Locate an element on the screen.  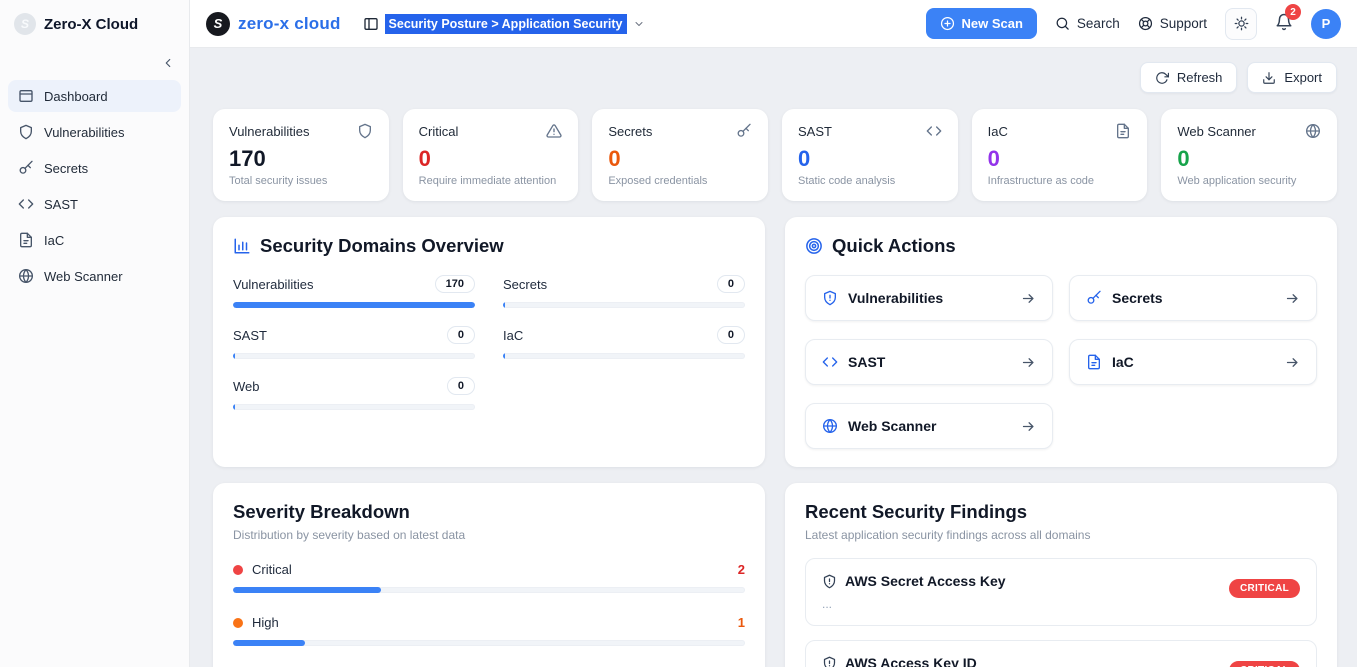
stat-card: IaC 0 Infrastructure as code is located at coordinates (1059, 155).